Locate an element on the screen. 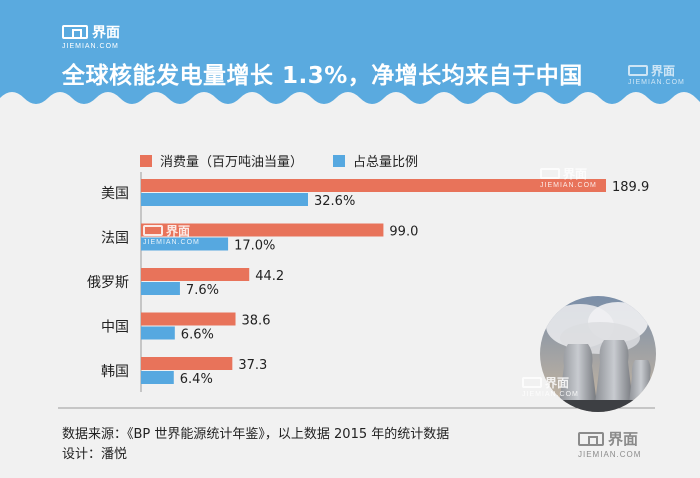 This screenshot has height=478, width=700. category-label: 韩国 is located at coordinates (115, 372).